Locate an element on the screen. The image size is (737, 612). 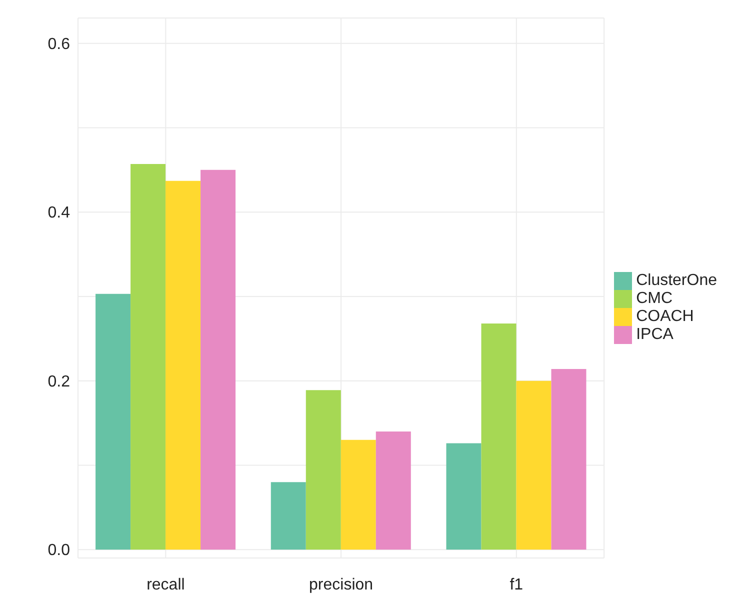
x-tick-label: precision is located at coordinates (341, 585).